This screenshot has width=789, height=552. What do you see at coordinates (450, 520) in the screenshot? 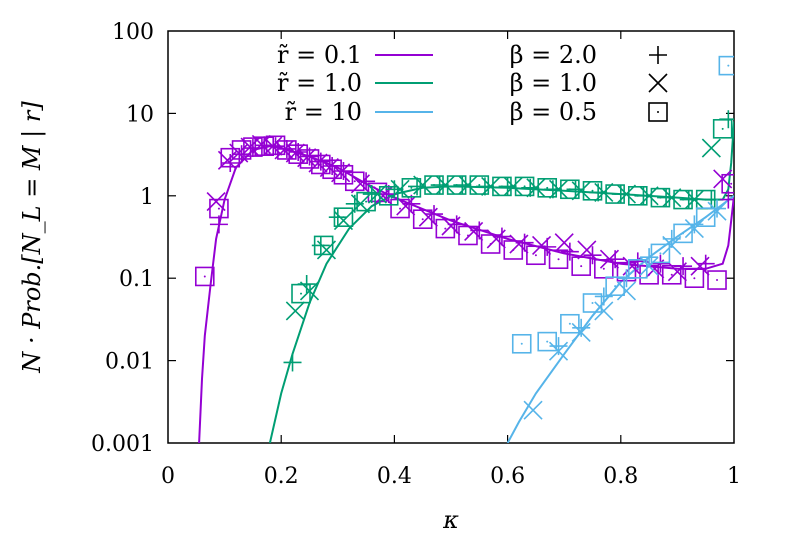
I see `x-axis-label: κ` at bounding box center [450, 520].